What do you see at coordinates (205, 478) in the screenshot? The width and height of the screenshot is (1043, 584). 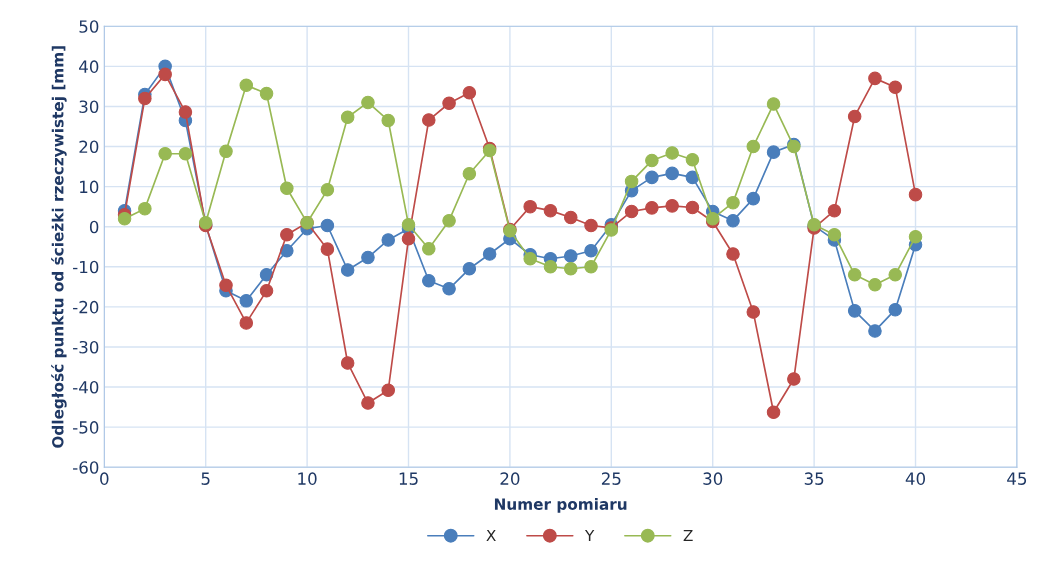 I see `x-tick-label: 5` at bounding box center [205, 478].